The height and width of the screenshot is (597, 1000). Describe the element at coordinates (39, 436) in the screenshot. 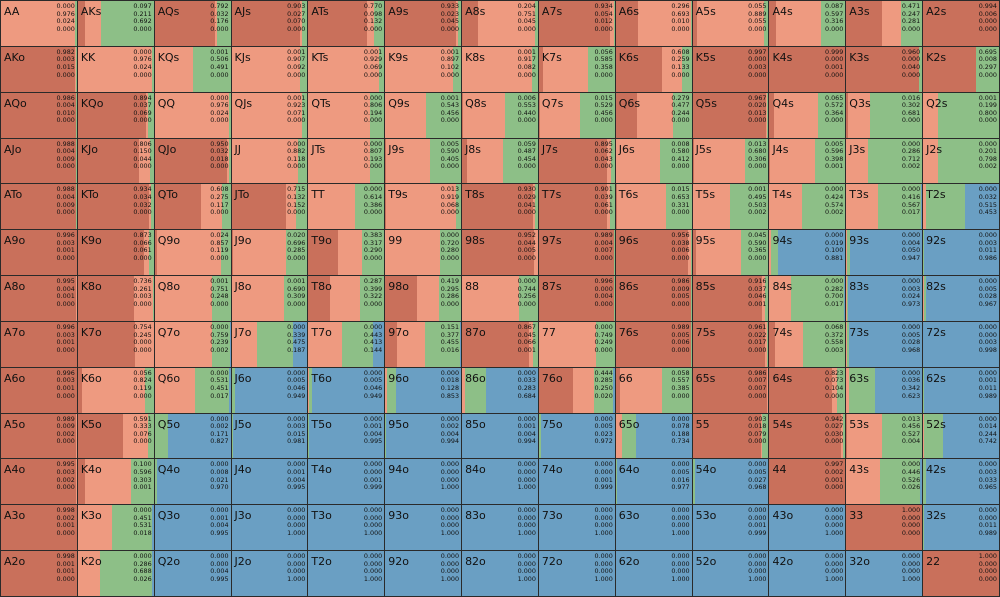

I see `hand-cell-a5o: A5o 0.989 0.009 0.002 0.000` at that location.